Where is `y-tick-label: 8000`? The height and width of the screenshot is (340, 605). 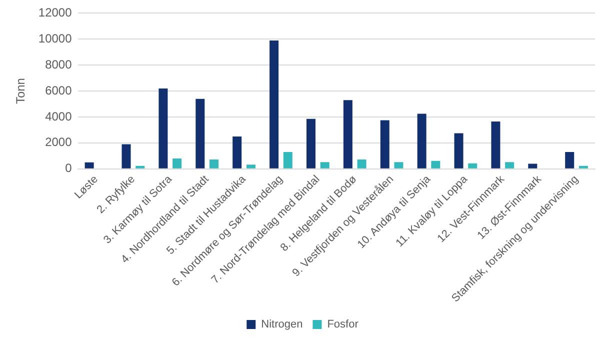 y-tick-label: 8000 is located at coordinates (58, 64).